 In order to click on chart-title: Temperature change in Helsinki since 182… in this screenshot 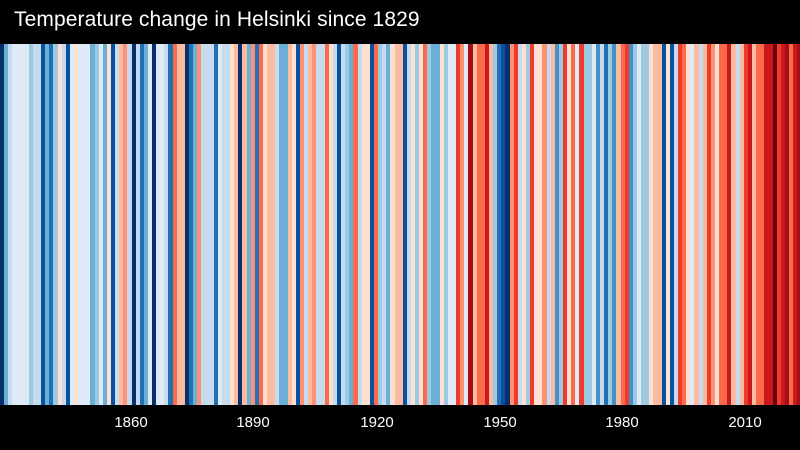, I will do `click(217, 19)`.